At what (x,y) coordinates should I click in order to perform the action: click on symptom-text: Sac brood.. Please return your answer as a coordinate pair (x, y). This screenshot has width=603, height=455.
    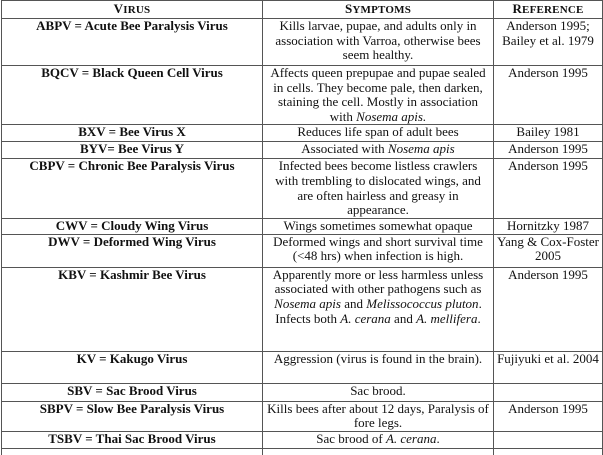
    Looking at the image, I should click on (378, 390).